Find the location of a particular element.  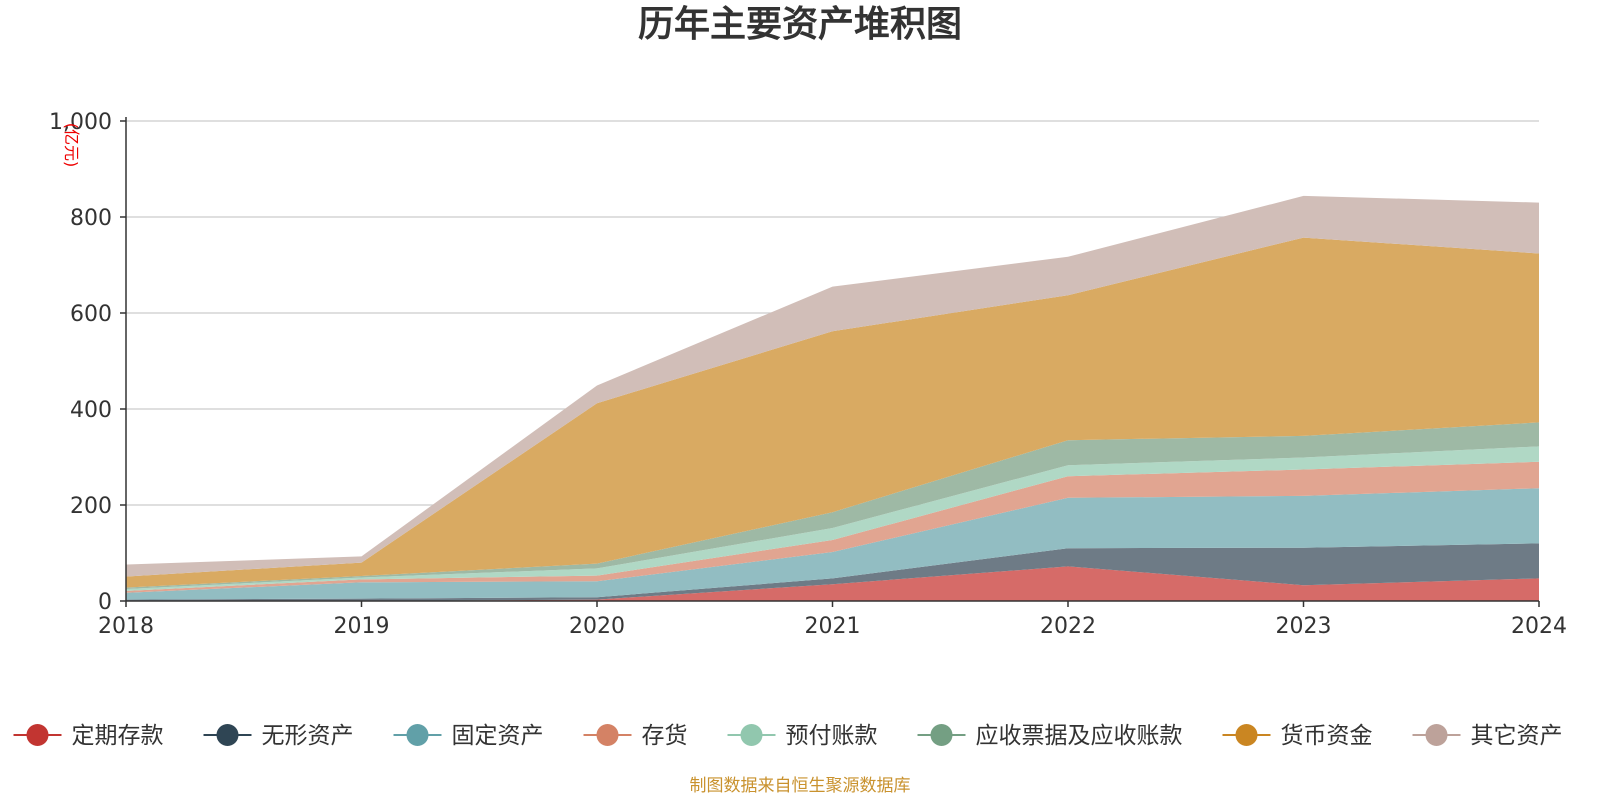

legend-item-3: 存货 is located at coordinates (635, 736).